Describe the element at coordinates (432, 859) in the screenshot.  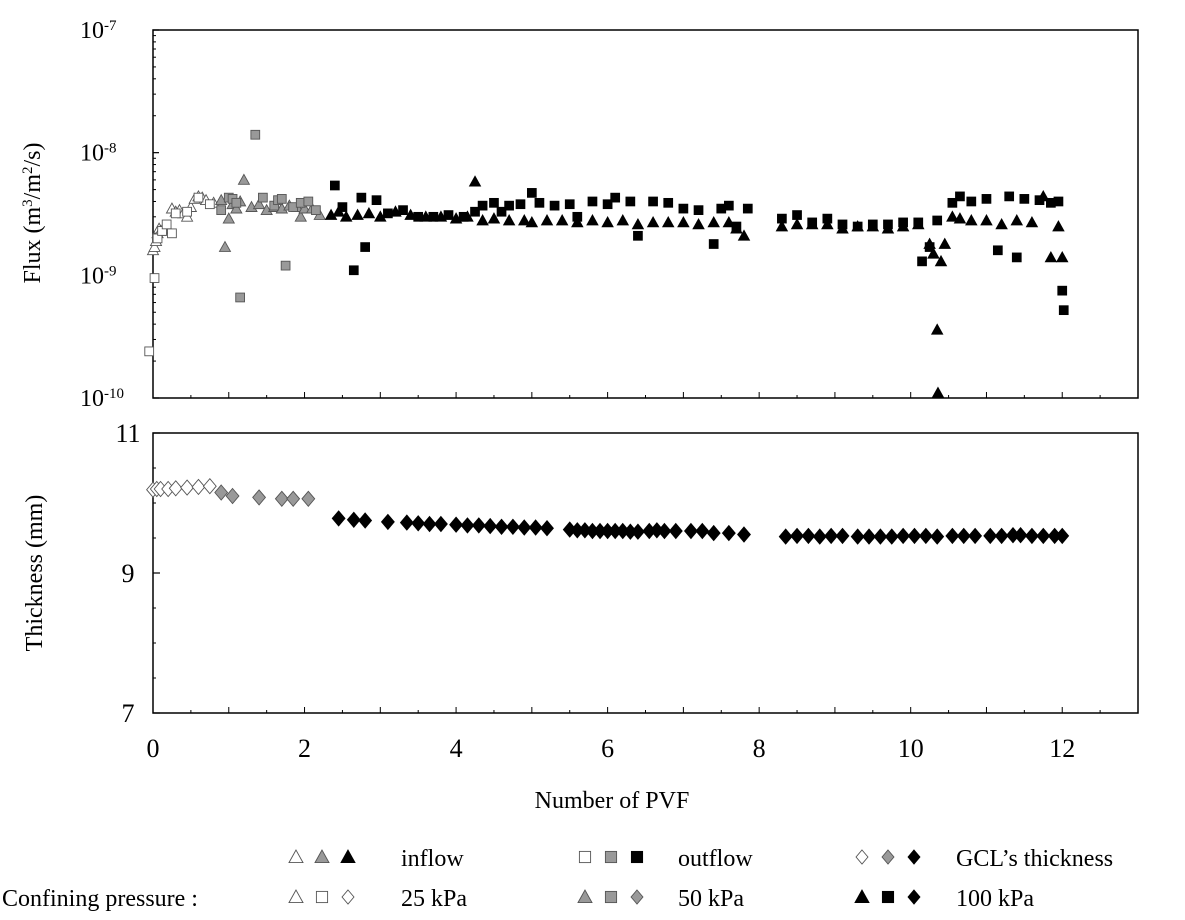
I see `legend-inflow-label: inflow` at that location.